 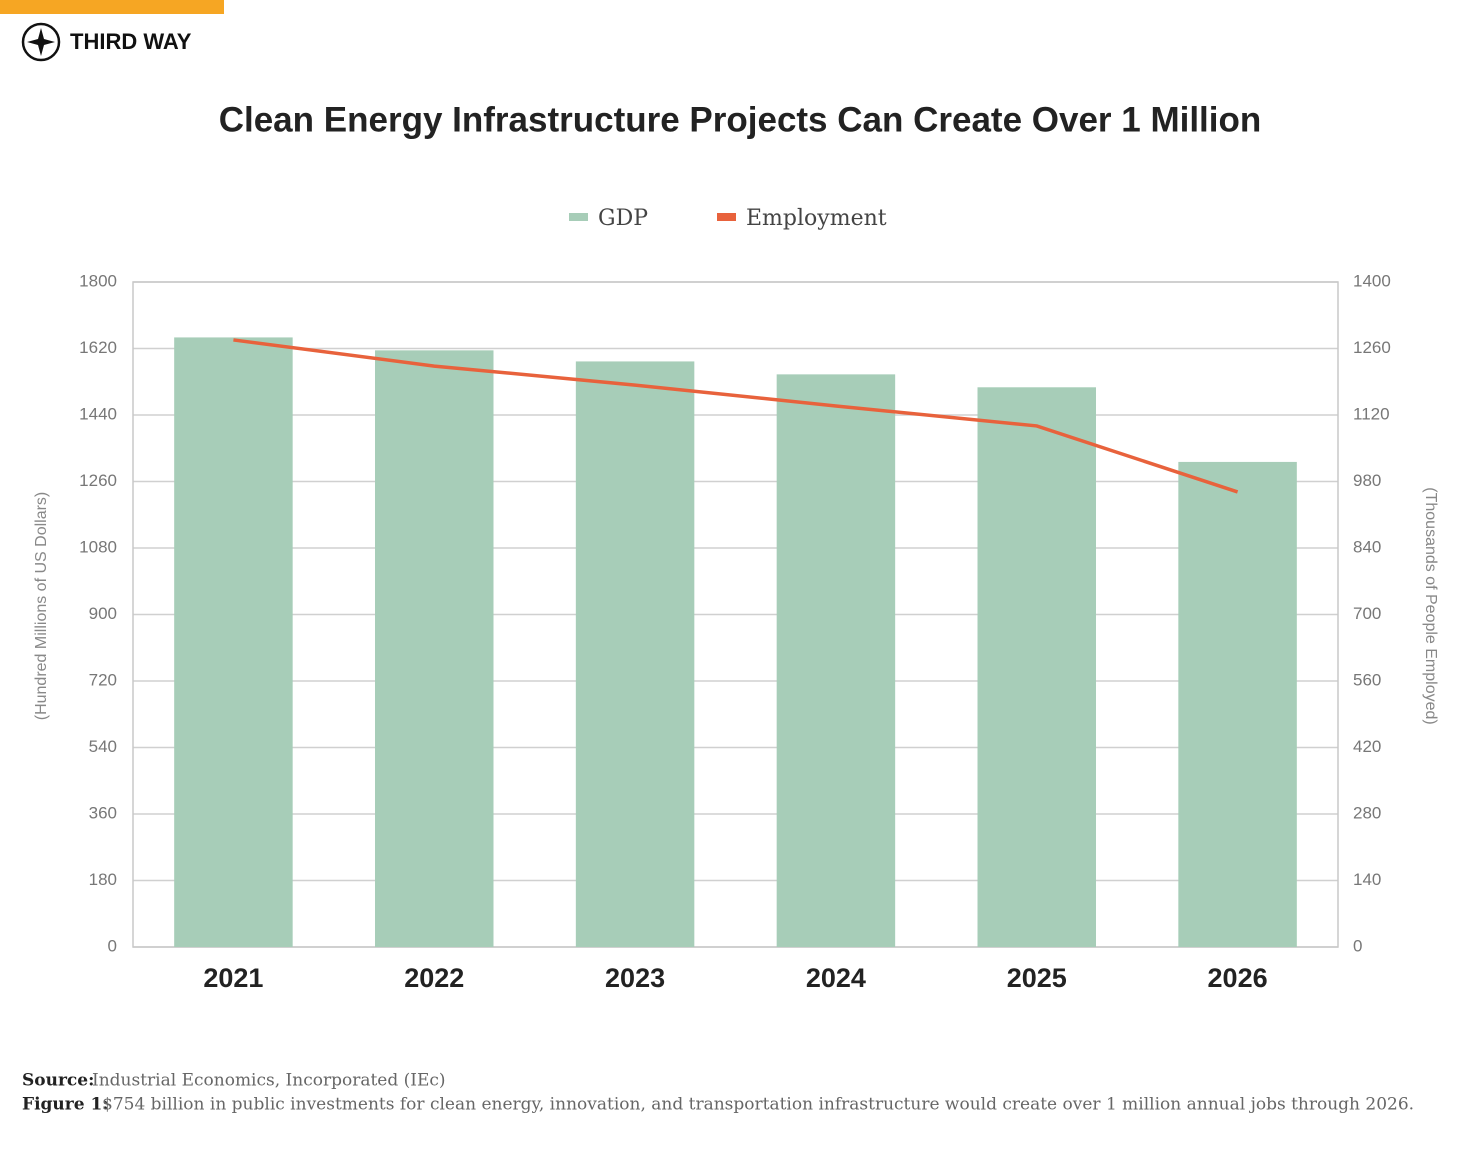 What do you see at coordinates (1367, 613) in the screenshot?
I see `y2-tick-label: 700` at bounding box center [1367, 613].